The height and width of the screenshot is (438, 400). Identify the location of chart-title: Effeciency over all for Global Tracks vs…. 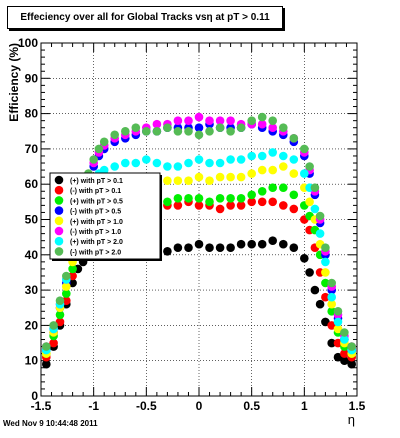
(145, 17).